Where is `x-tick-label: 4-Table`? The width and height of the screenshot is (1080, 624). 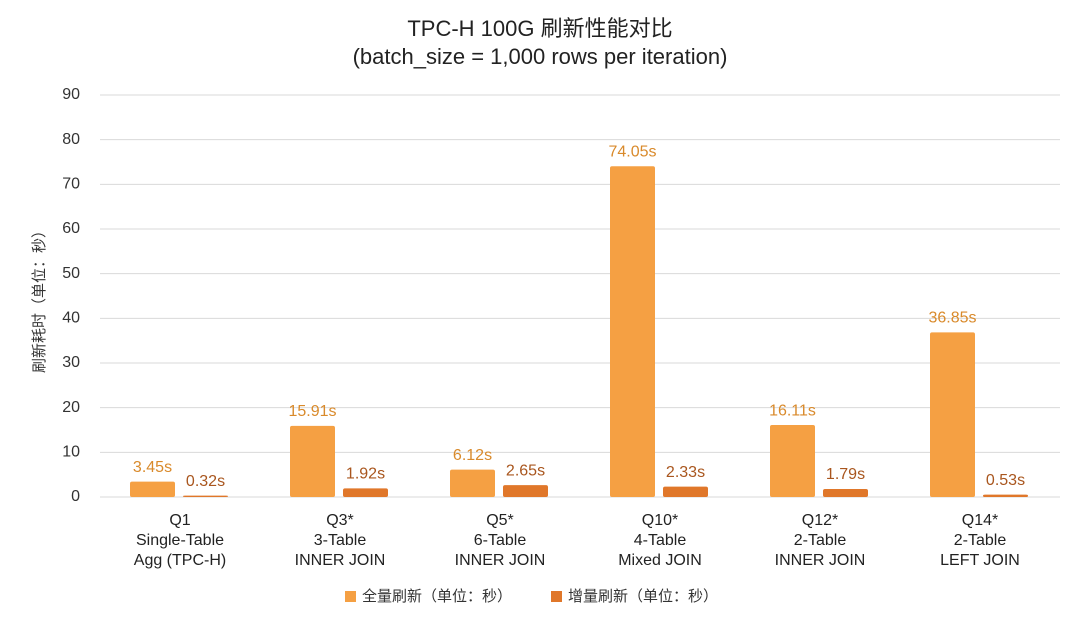 x-tick-label: 4-Table is located at coordinates (660, 540).